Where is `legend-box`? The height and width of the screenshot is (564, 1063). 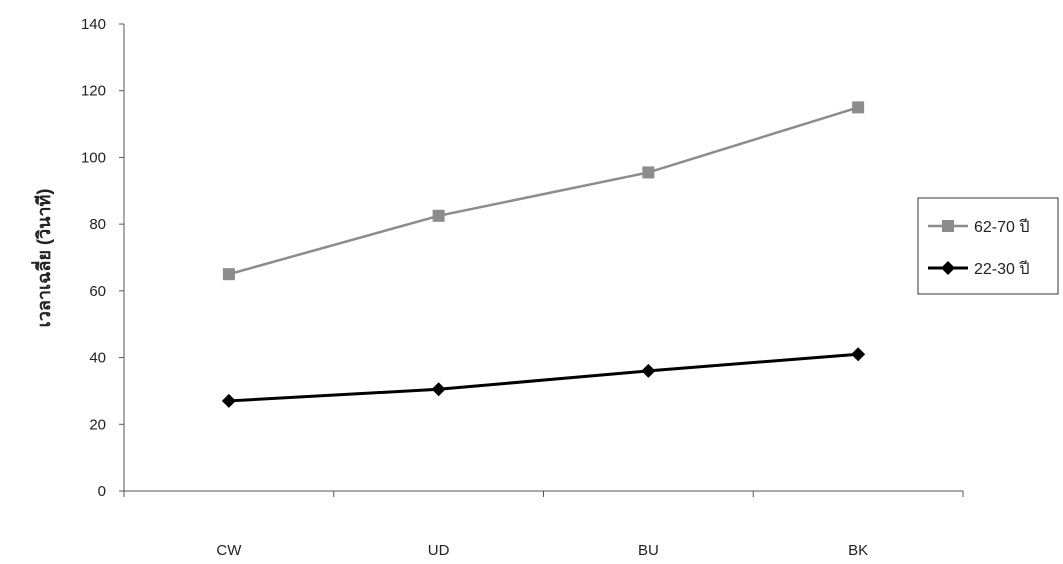
legend-box is located at coordinates (988, 246).